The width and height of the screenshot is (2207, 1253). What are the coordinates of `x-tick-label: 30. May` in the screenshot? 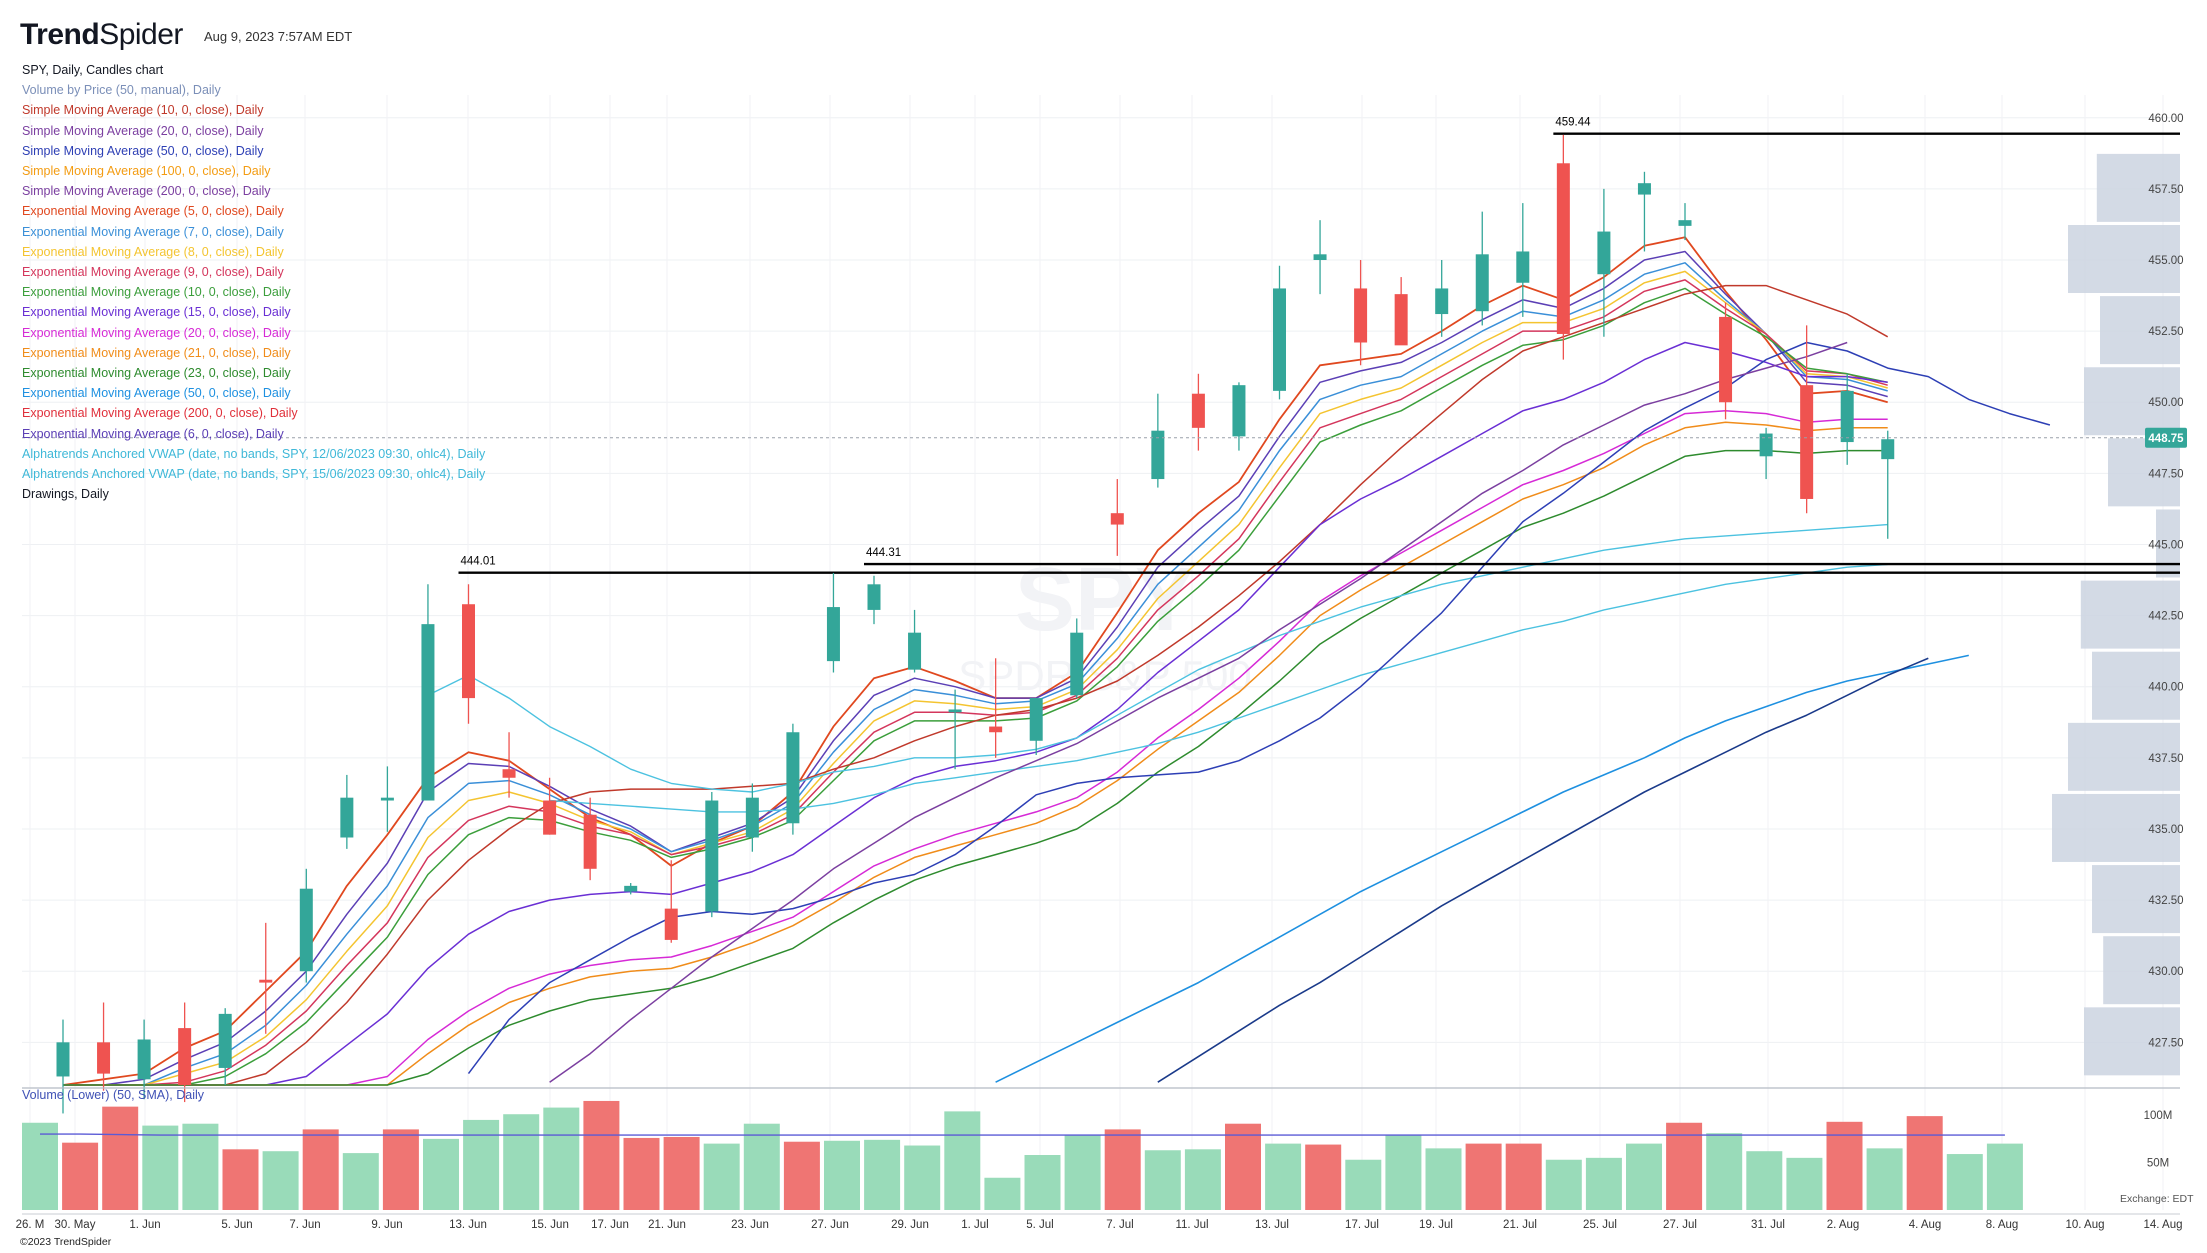 It's located at (75, 1225).